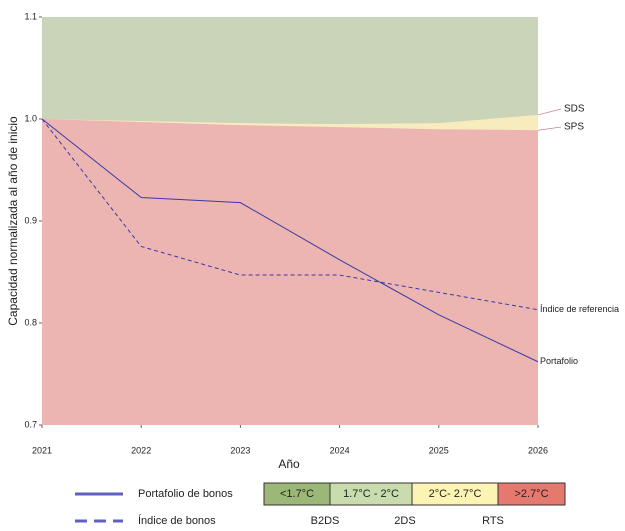  What do you see at coordinates (439, 450) in the screenshot?
I see `x-tick-label: 2025` at bounding box center [439, 450].